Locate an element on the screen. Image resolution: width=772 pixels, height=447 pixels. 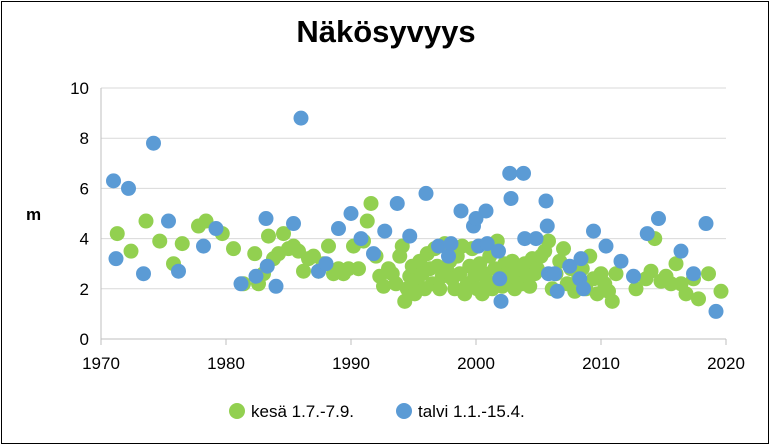
y-tick-label: 0 is located at coordinates (84, 339).